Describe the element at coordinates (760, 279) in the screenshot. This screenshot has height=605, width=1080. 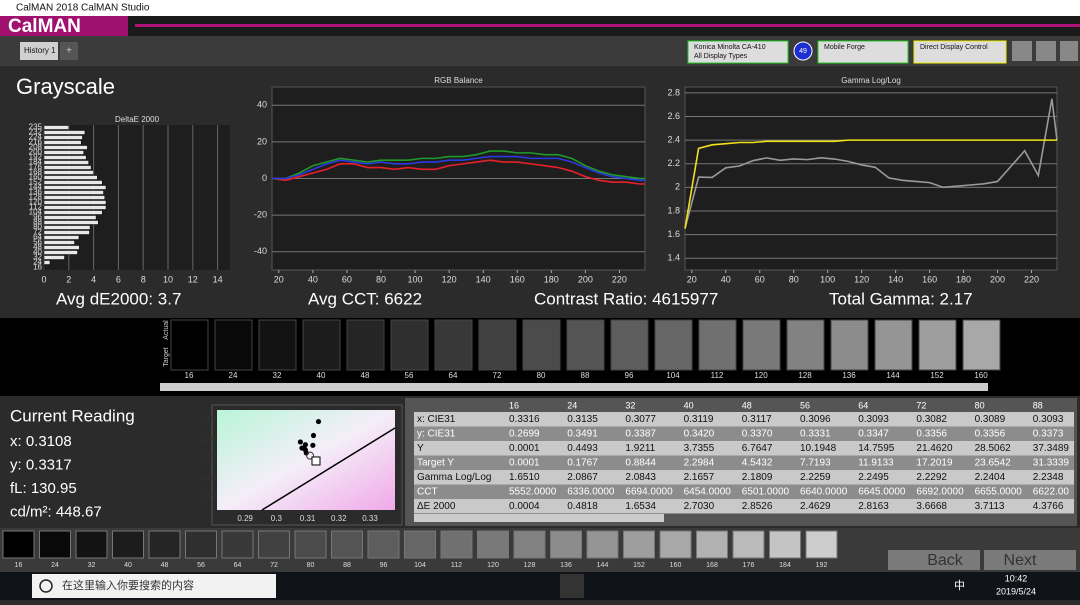
I see `x-tick-label: 60` at that location.